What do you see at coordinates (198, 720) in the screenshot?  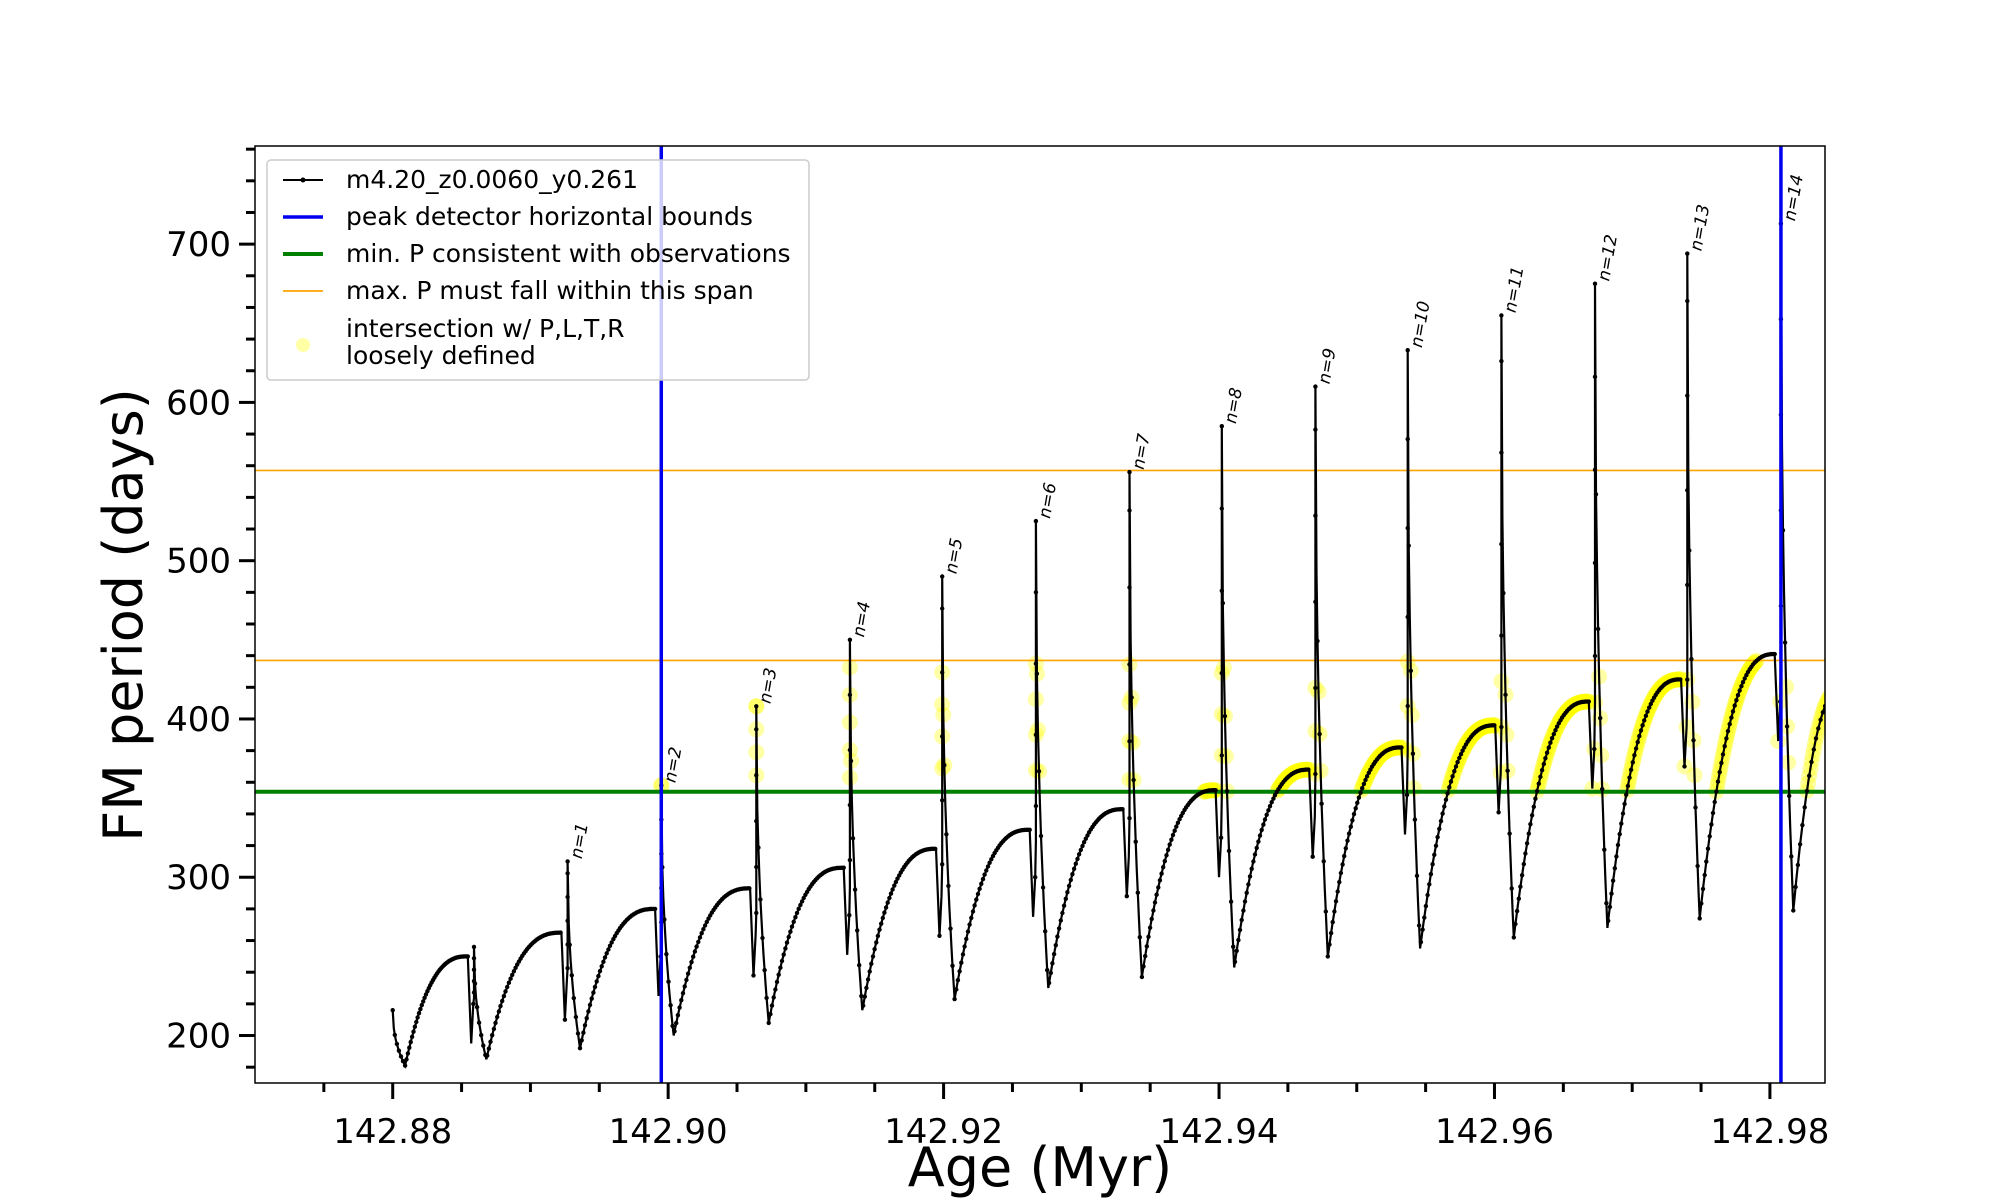 I see `y-tick-label: 400` at bounding box center [198, 720].